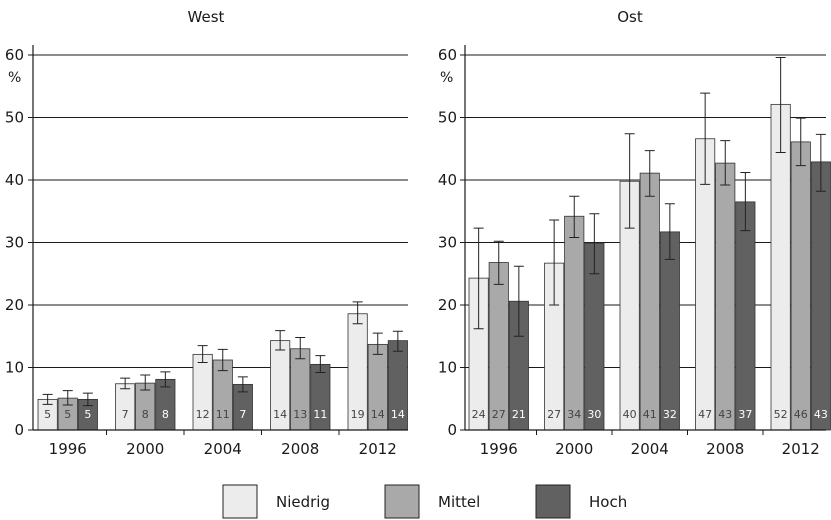 The height and width of the screenshot is (520, 831). What do you see at coordinates (303, 502) in the screenshot?
I see `legend-label-niedrig: Niedrig` at bounding box center [303, 502].